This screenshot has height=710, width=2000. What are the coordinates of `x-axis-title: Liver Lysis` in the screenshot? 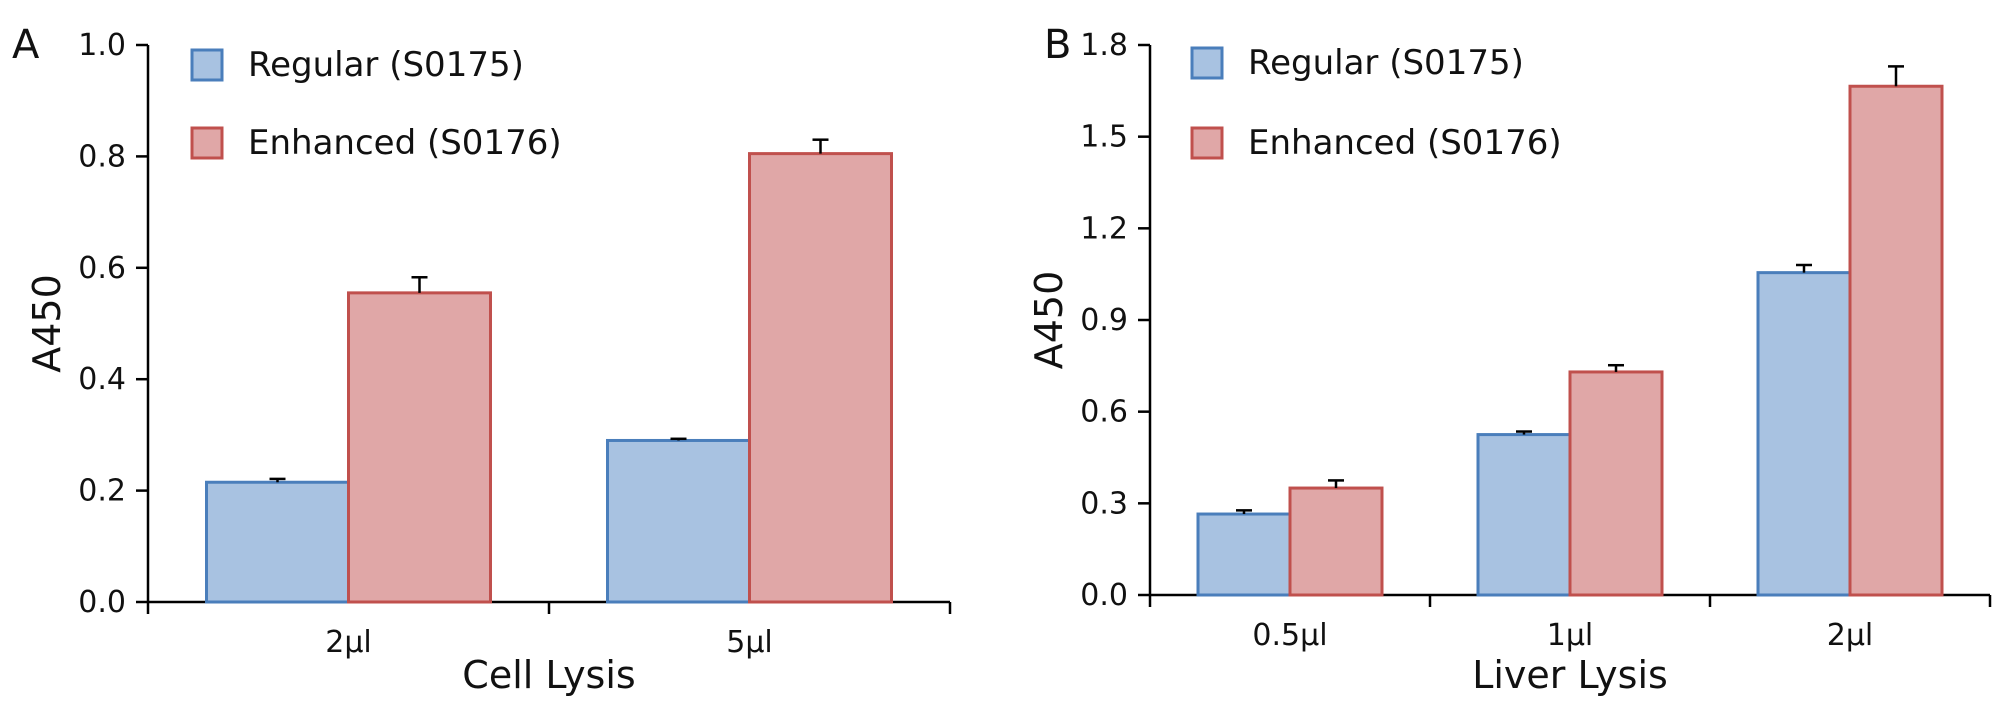 It's located at (1570, 675).